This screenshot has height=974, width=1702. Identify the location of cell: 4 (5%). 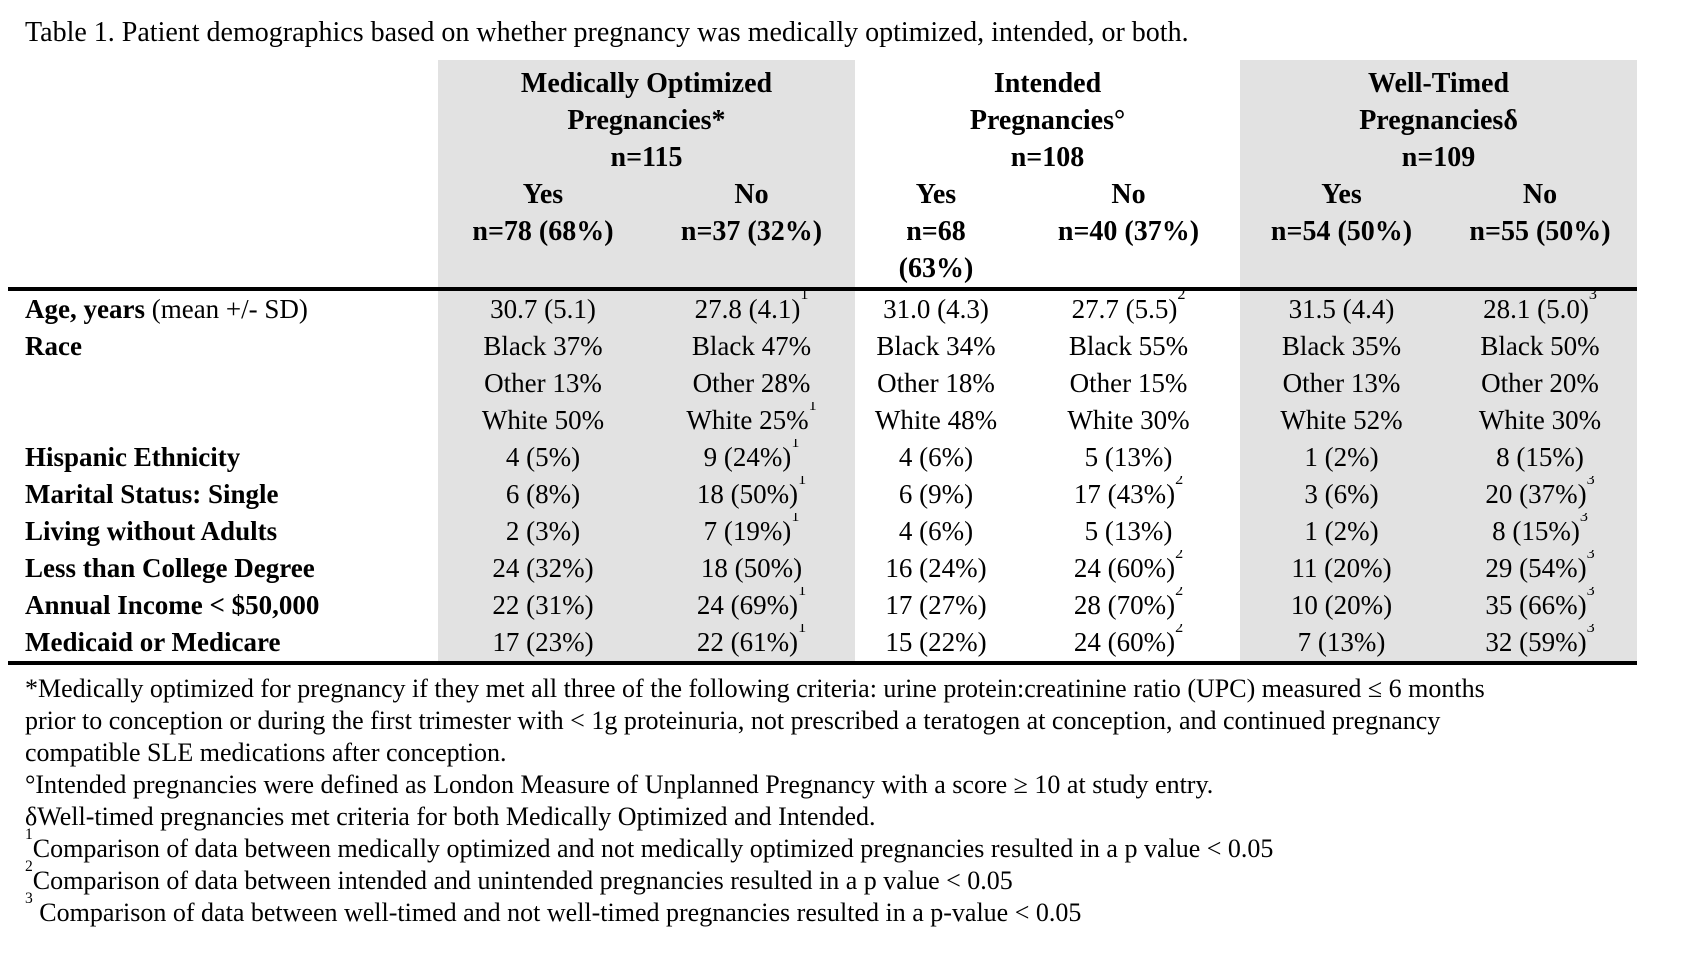
(543, 457).